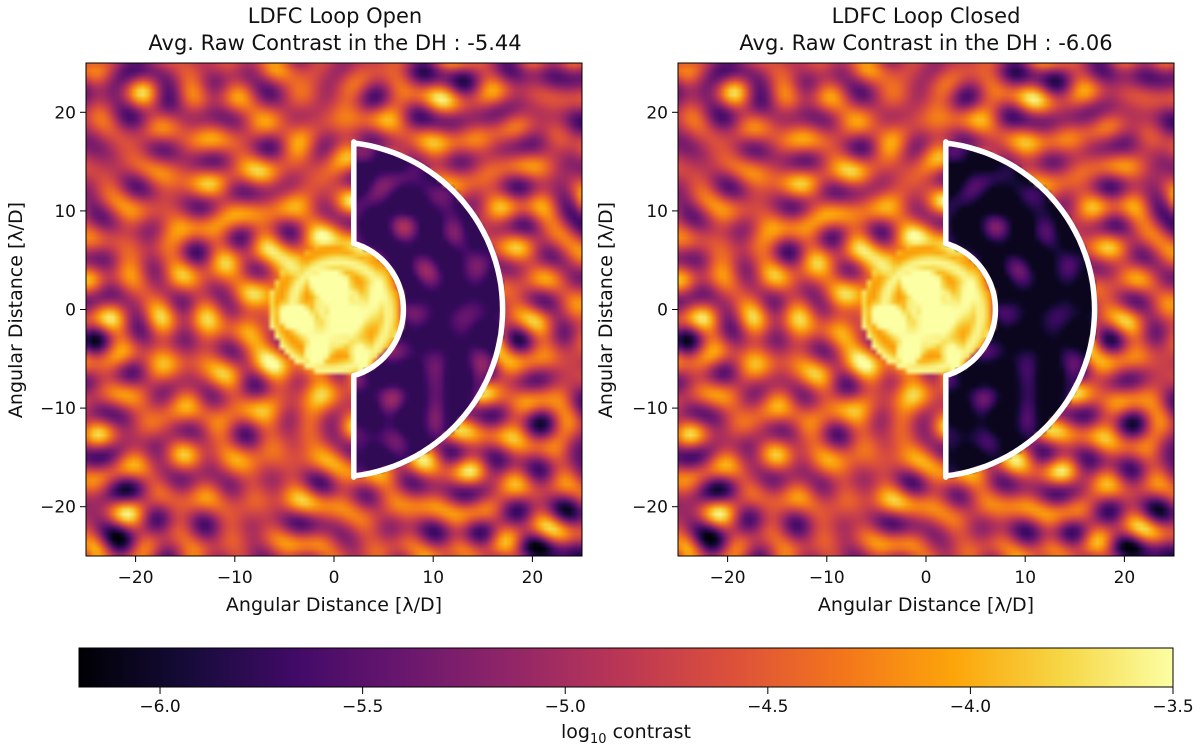 The image size is (1200, 750). Describe the element at coordinates (565, 707) in the screenshot. I see `colorbar-tick-label: −5.0` at that location.